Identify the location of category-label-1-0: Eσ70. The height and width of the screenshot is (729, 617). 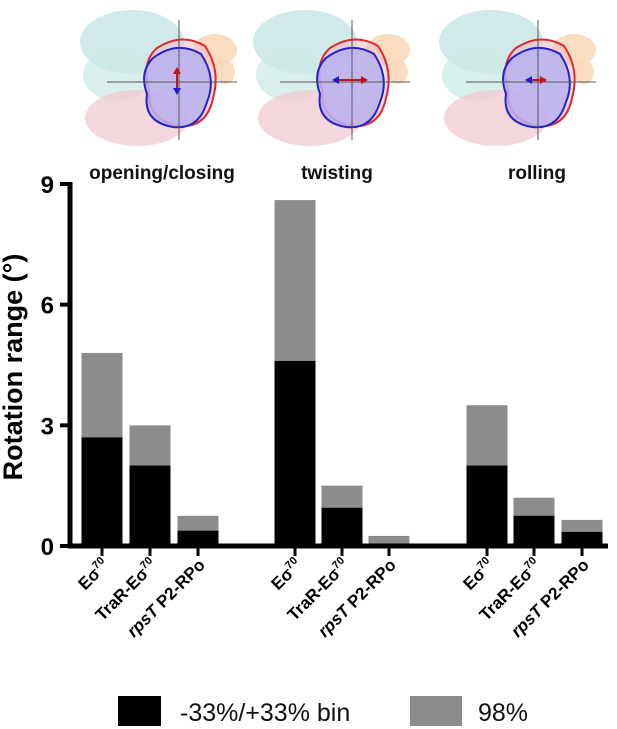
(286, 574).